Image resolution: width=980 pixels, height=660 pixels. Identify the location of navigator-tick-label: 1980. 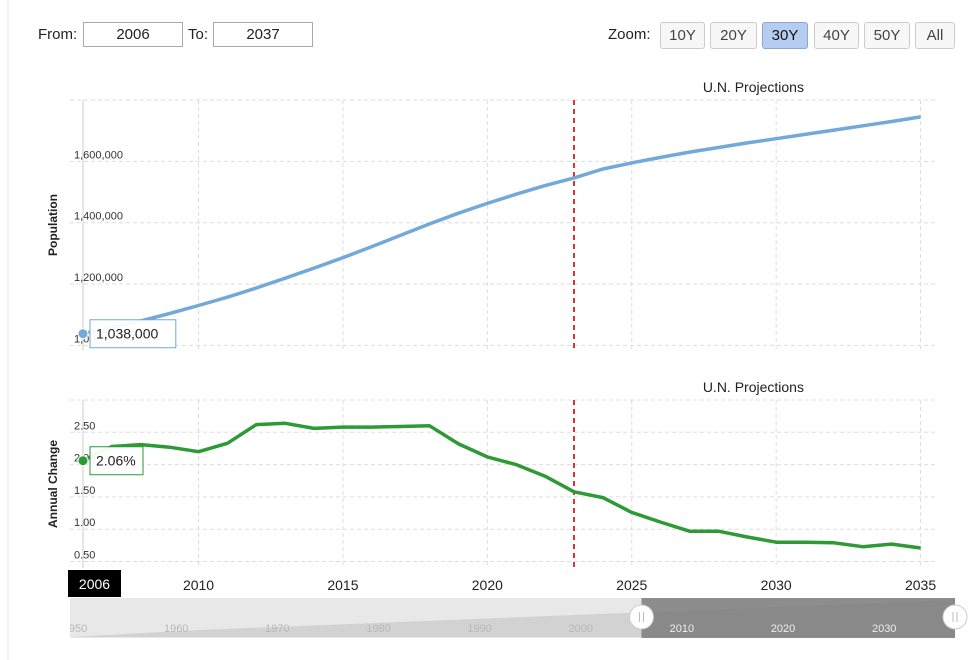
(378, 629).